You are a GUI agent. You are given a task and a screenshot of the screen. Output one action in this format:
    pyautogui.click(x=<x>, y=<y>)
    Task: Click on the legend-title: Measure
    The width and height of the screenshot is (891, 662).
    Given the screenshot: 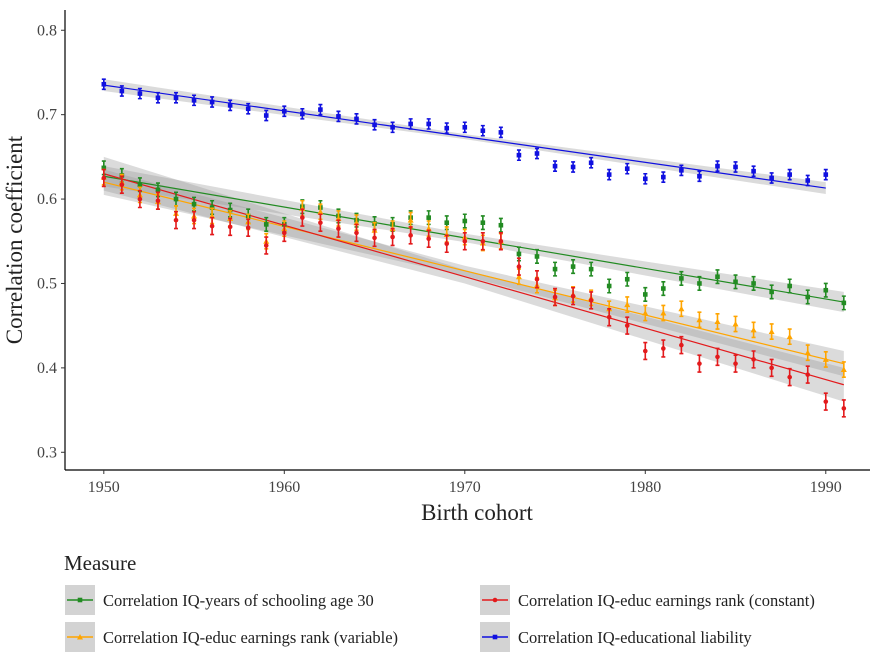 What is the action you would take?
    pyautogui.click(x=100, y=563)
    